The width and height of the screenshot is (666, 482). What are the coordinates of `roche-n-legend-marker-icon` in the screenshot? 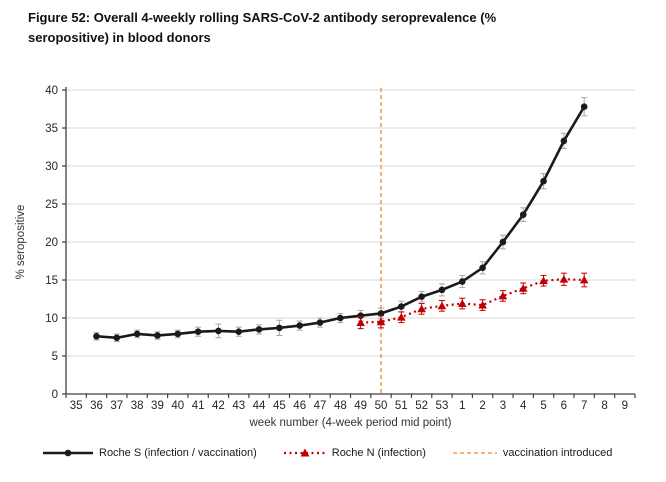 It's located at (304, 452).